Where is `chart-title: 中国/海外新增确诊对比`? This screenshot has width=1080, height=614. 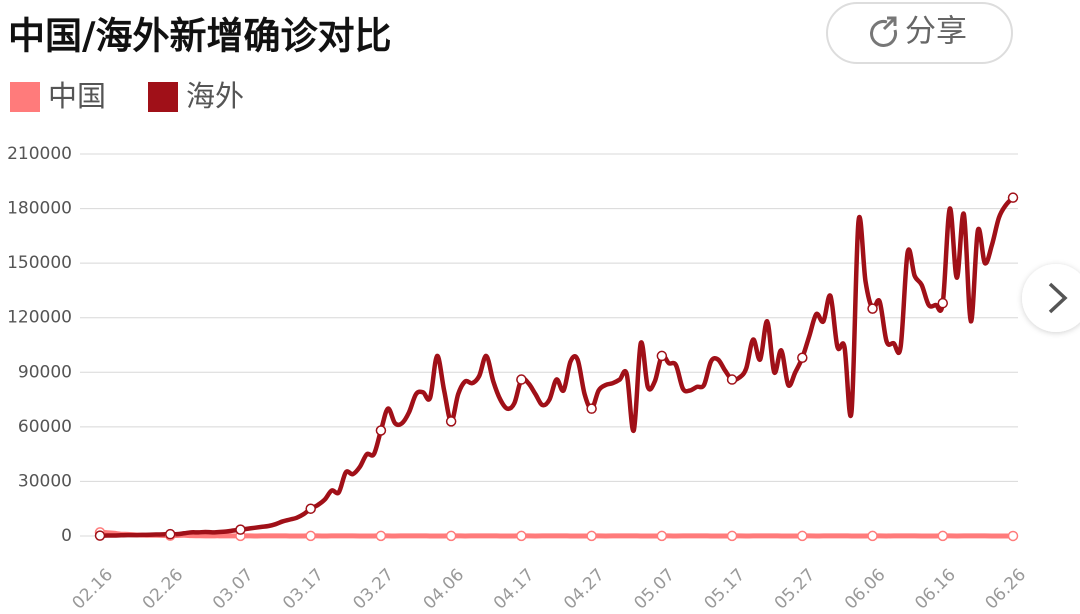 chart-title: 中国/海外新增确诊对比 is located at coordinates (200, 36).